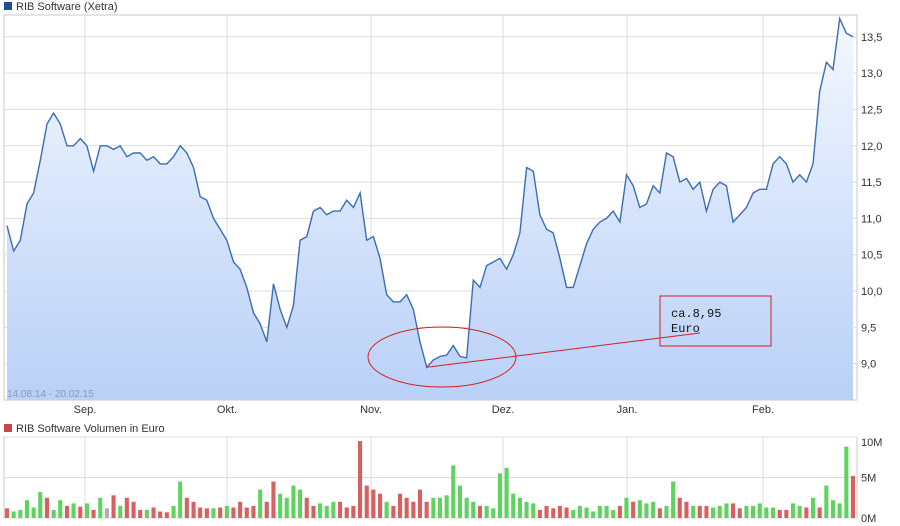 The height and width of the screenshot is (526, 900). What do you see at coordinates (424, 410) in the screenshot?
I see `price-x-axis: Sep. Okt. Nov. Dez. Jan. Feb.` at bounding box center [424, 410].